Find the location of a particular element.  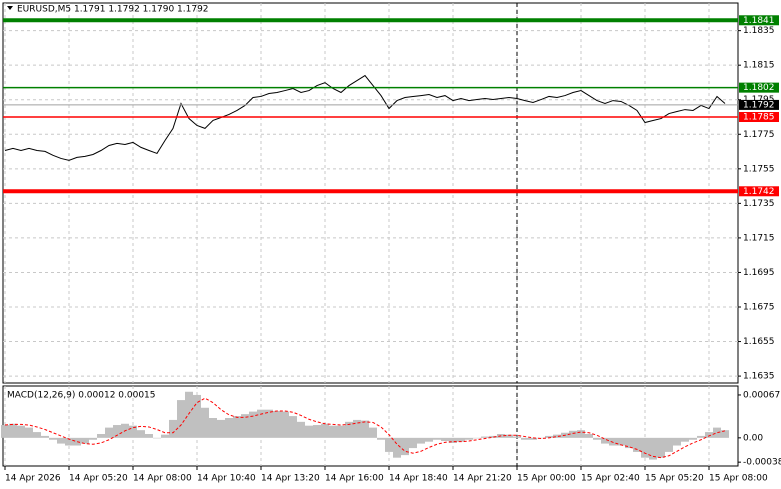

y-tick-label: 1.1655 is located at coordinates (759, 342).